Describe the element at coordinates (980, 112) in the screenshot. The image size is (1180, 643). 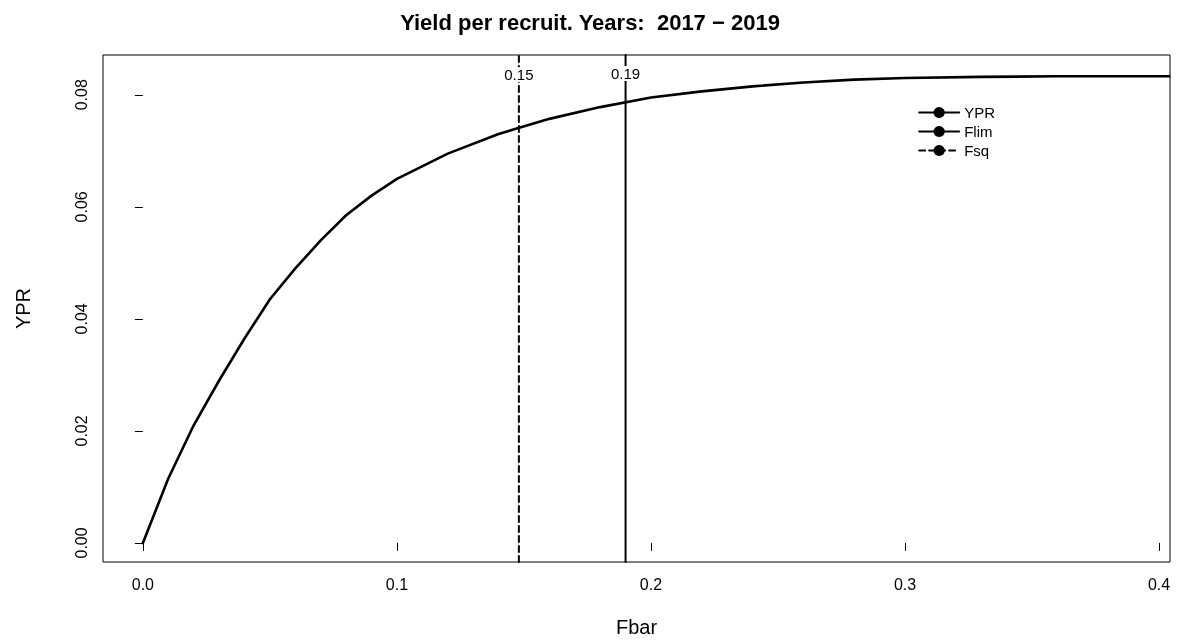
I see `legend-label: YPR` at that location.